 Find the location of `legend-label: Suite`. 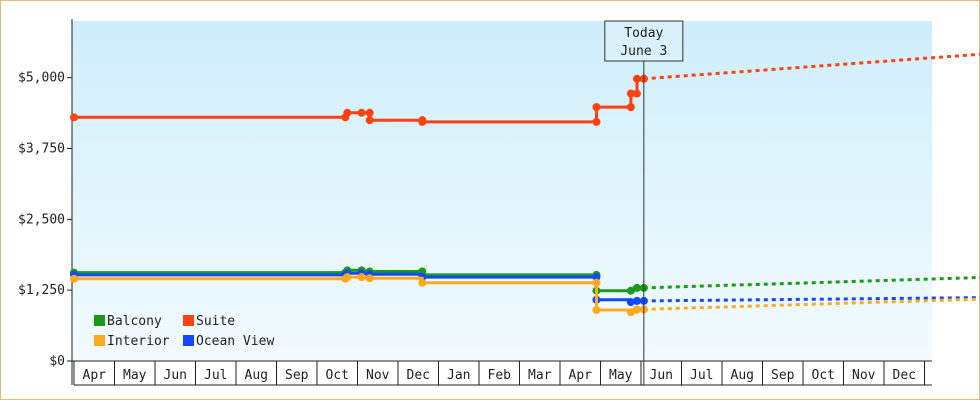

legend-label: Suite is located at coordinates (215, 321).